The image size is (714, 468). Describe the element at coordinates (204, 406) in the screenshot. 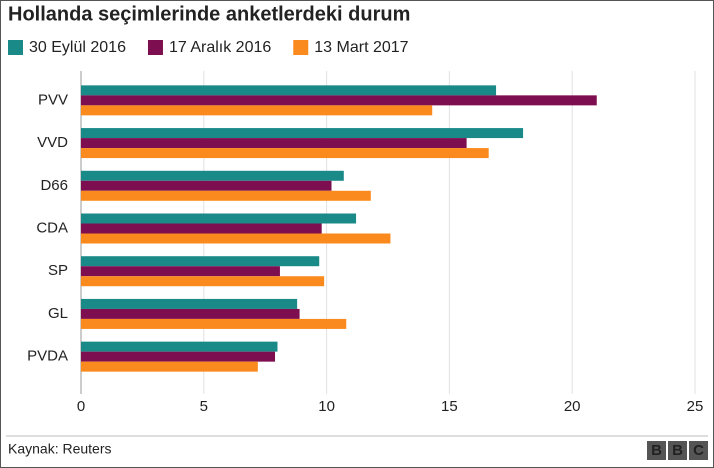

I see `x-tick-label: 5` at that location.